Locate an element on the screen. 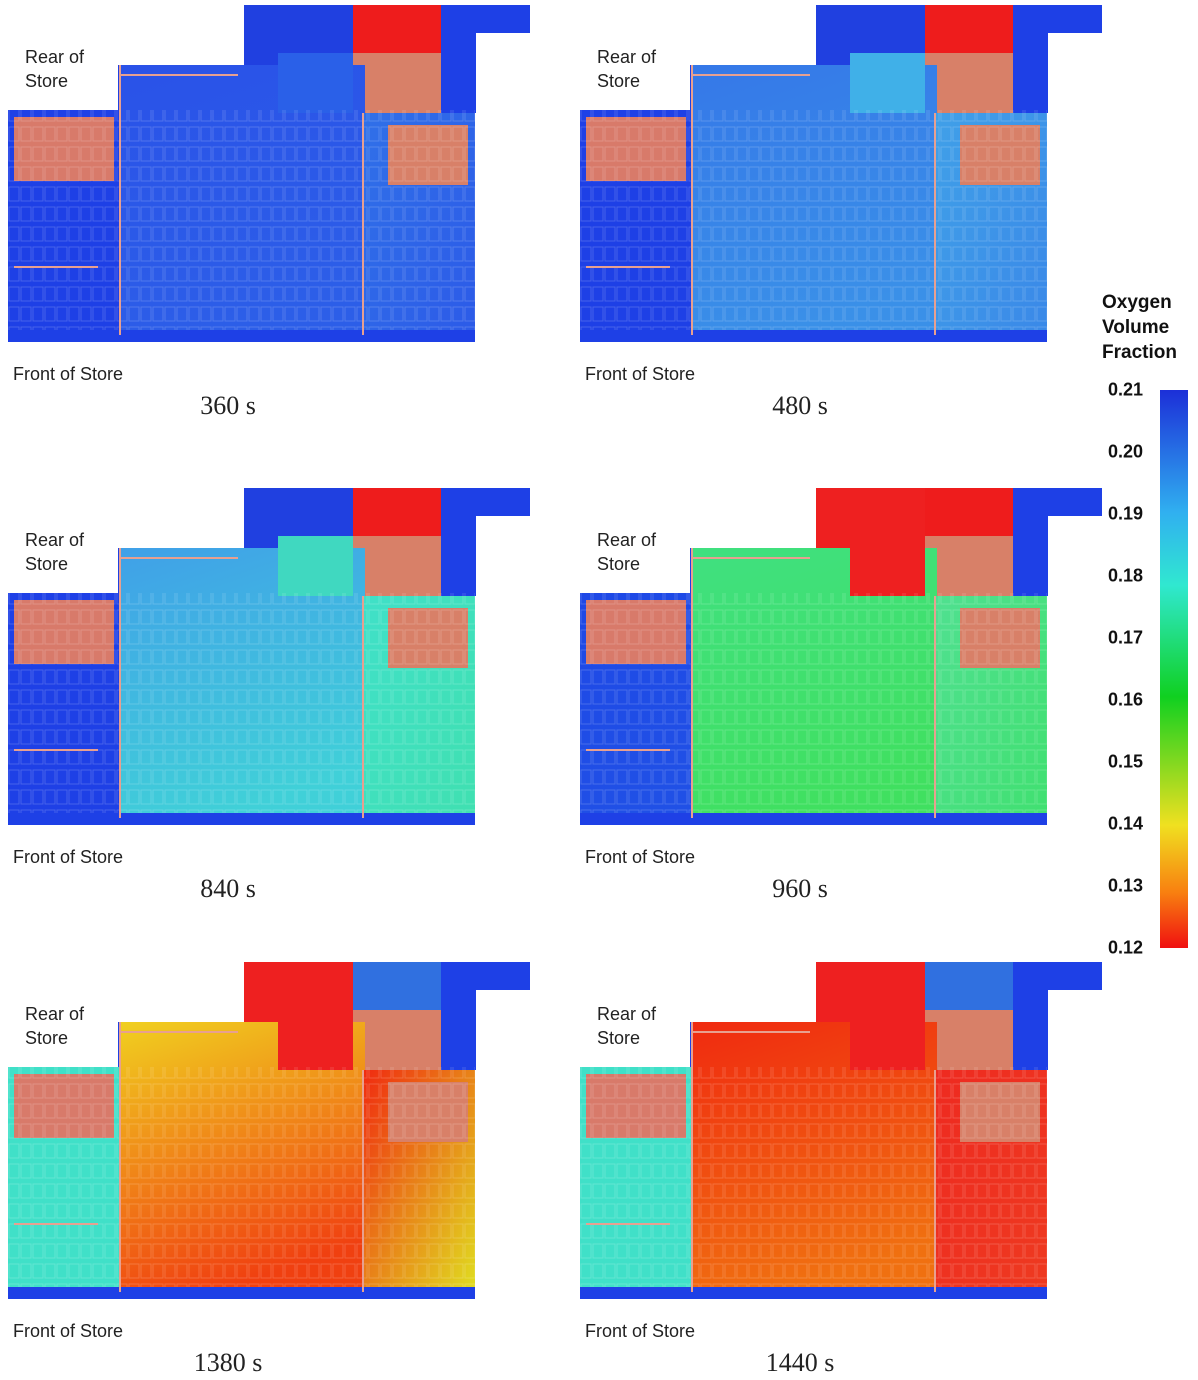 Image resolution: width=1198 pixels, height=1380 pixels. colorbar-tick-label: 0.14 is located at coordinates (1126, 823).